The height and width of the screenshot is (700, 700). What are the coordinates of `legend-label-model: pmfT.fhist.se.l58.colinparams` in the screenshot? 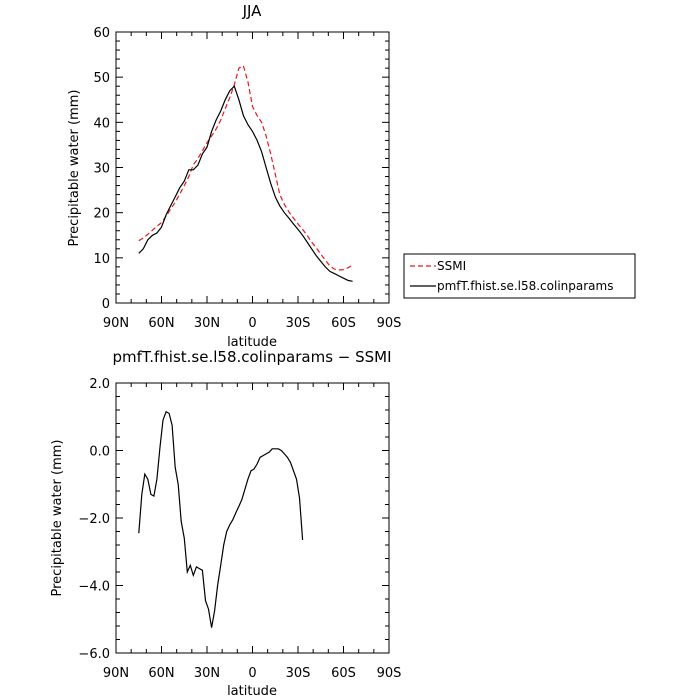 It's located at (525, 286).